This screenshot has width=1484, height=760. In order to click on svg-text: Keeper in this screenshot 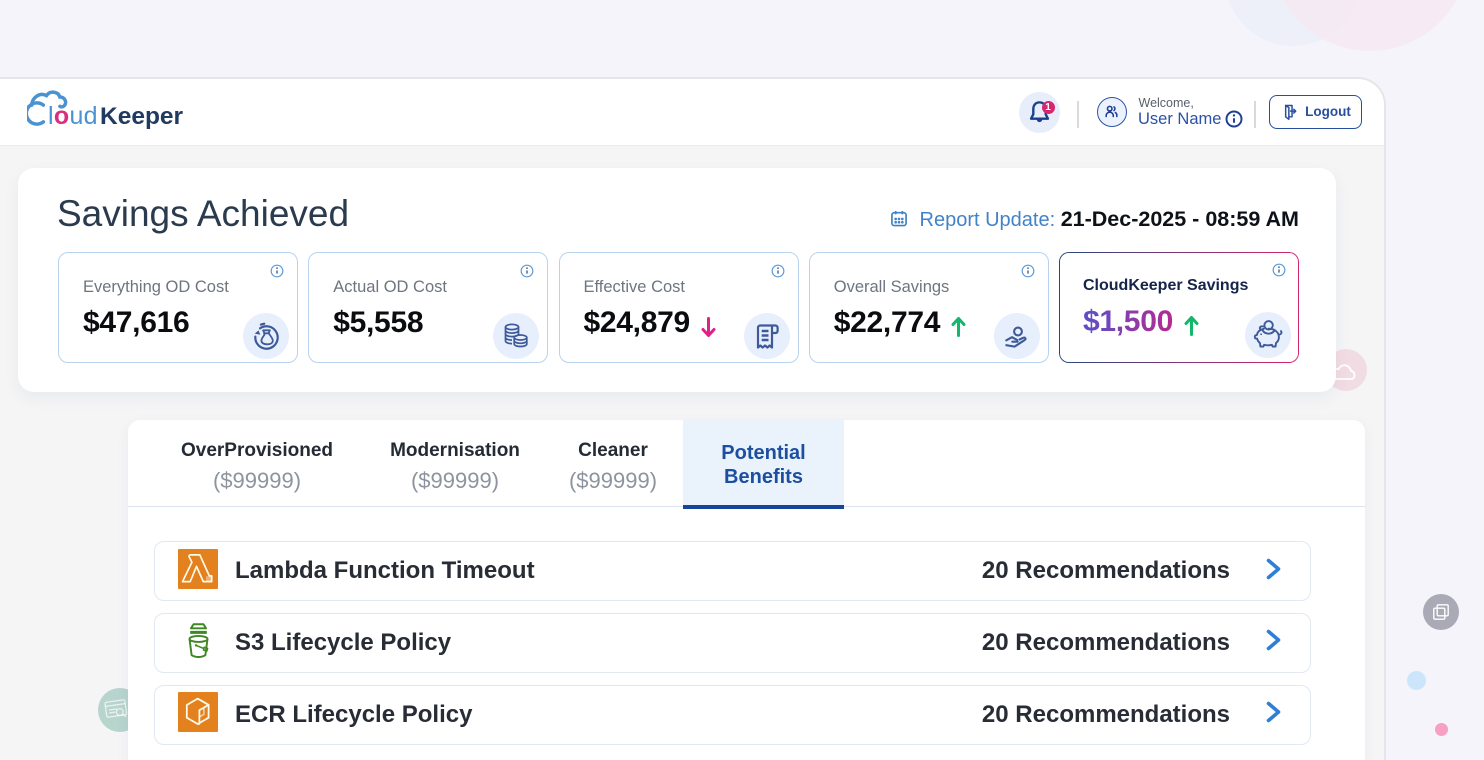, I will do `click(142, 116)`.